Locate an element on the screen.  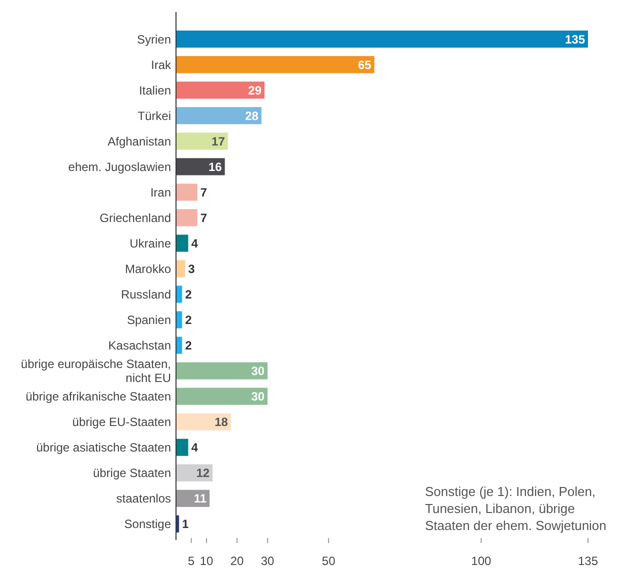
y-tick-label: Spanien is located at coordinates (148, 319).